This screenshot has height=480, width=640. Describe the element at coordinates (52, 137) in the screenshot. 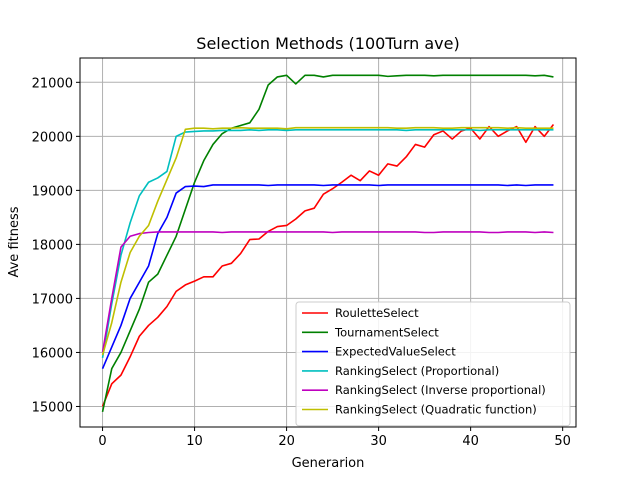

I see `y-tick-label: 20000` at that location.